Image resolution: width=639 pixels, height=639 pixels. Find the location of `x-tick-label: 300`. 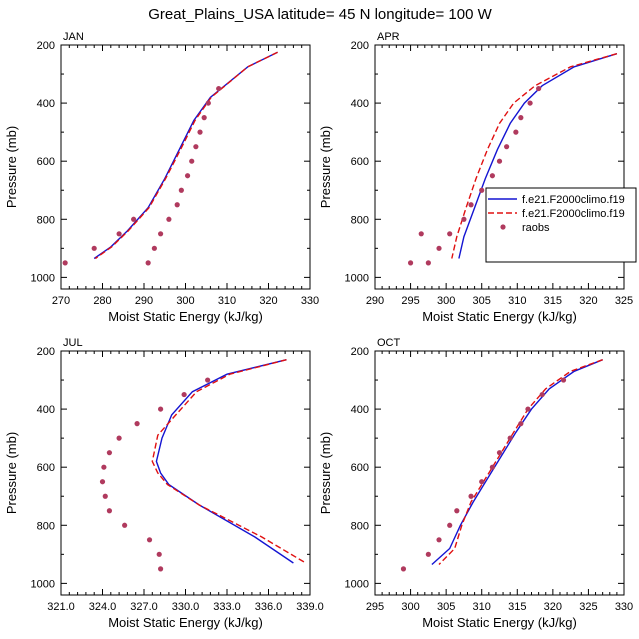

x-tick-label: 300 is located at coordinates (410, 607).